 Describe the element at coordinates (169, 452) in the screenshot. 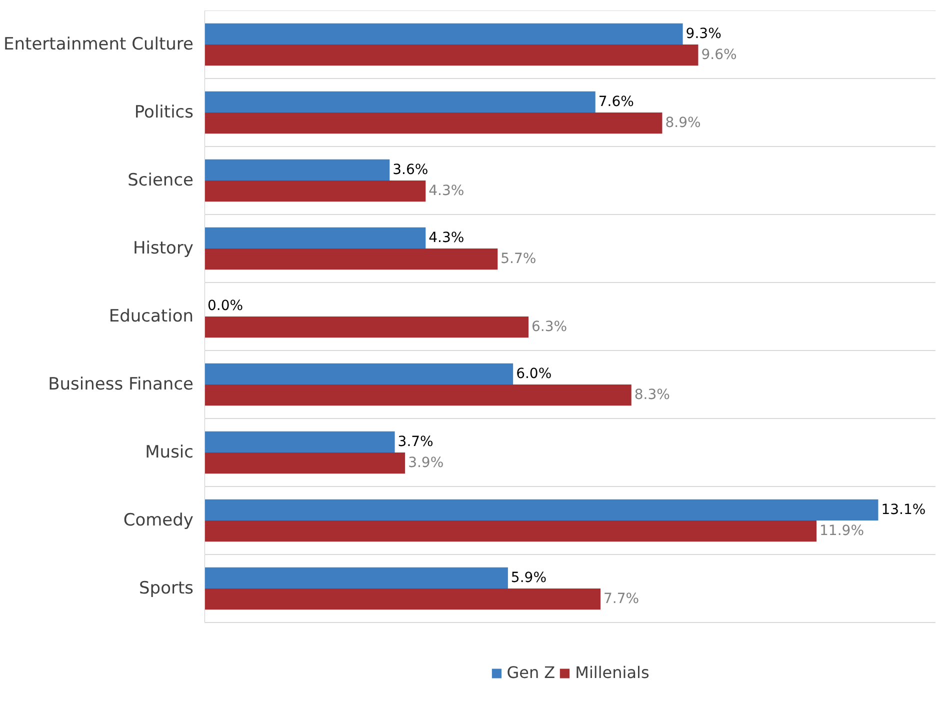

I see `y-tick-label: Music` at that location.